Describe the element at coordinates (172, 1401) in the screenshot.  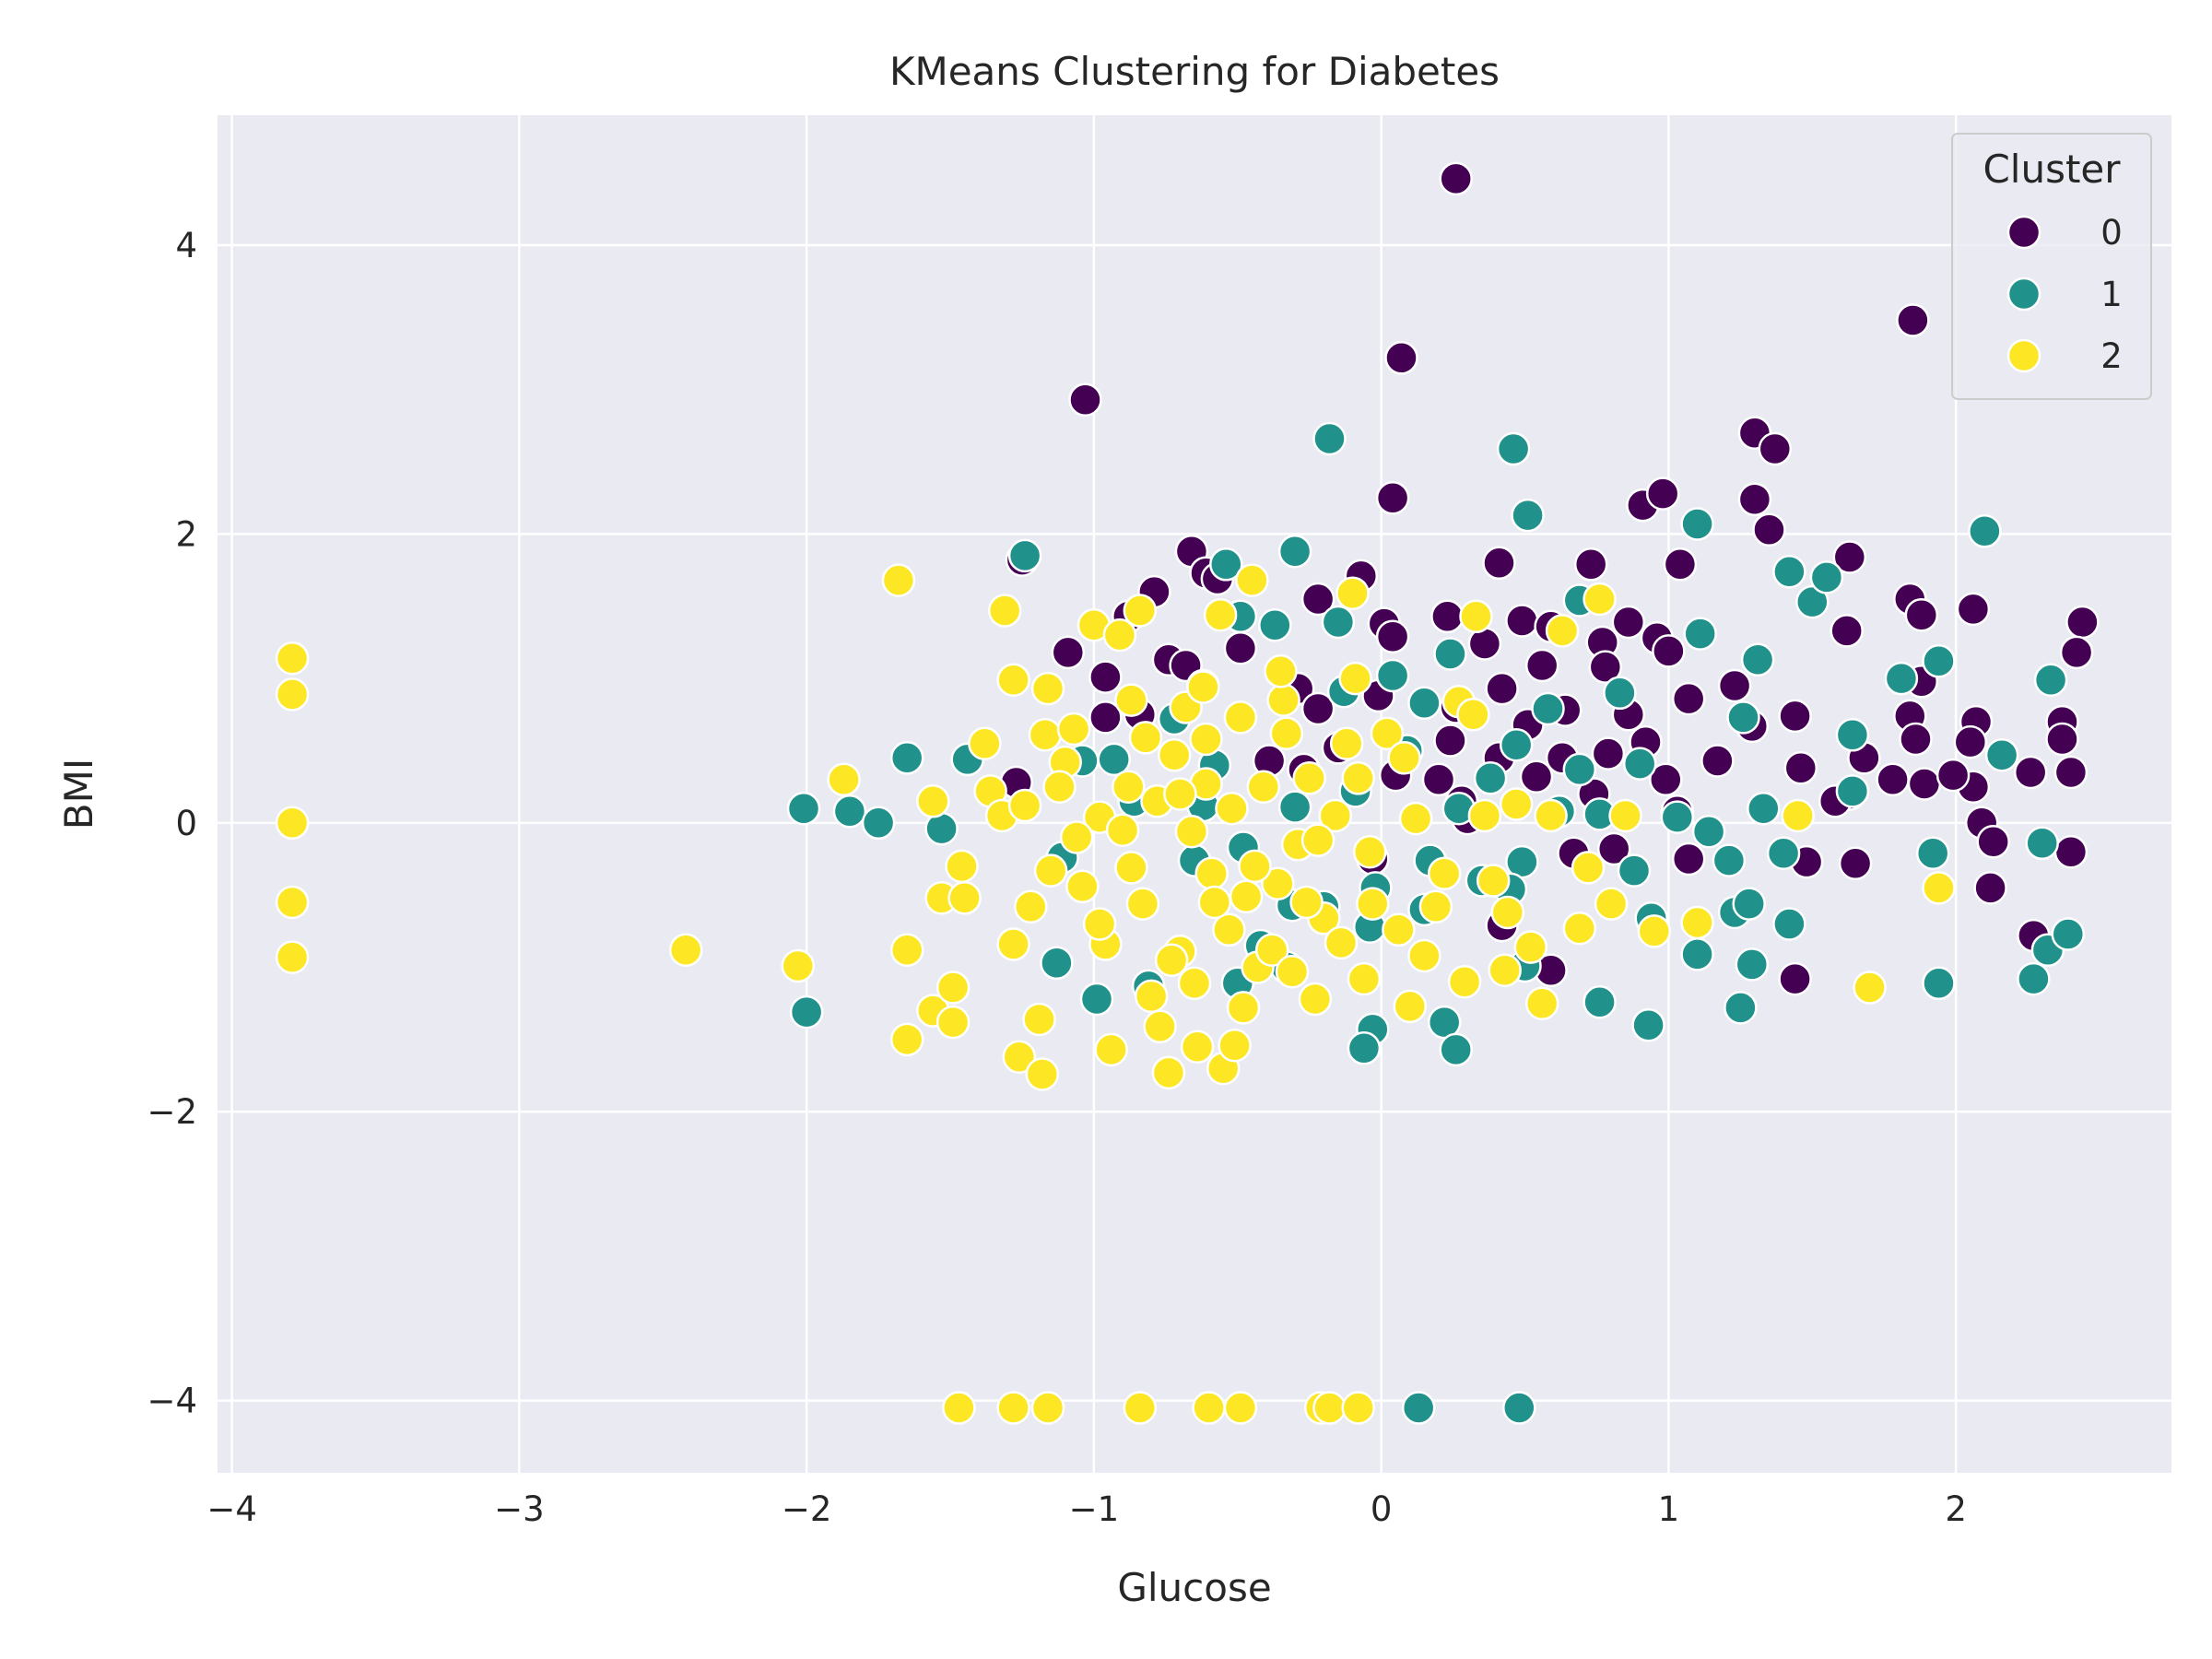
I see `y-tick-label: −4` at that location.